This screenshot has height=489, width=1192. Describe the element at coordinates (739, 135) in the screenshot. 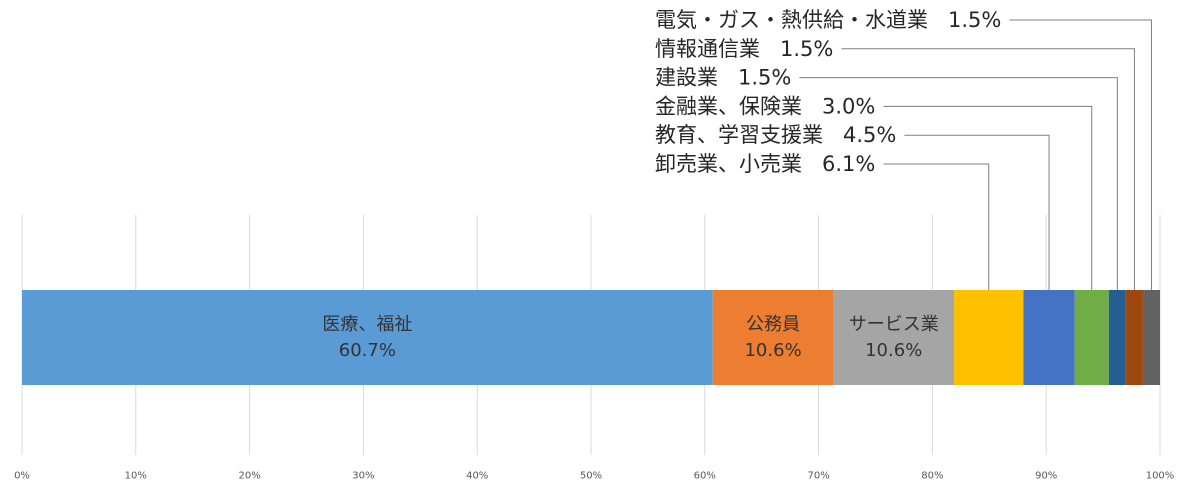

I see `callout-label-name: 教育、学習支援業` at that location.